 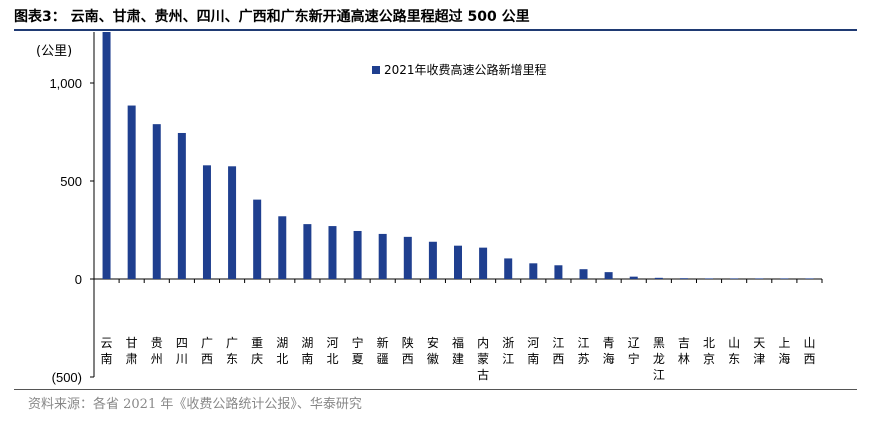 I want to click on x-tick-label: 吉林, so click(x=684, y=351).